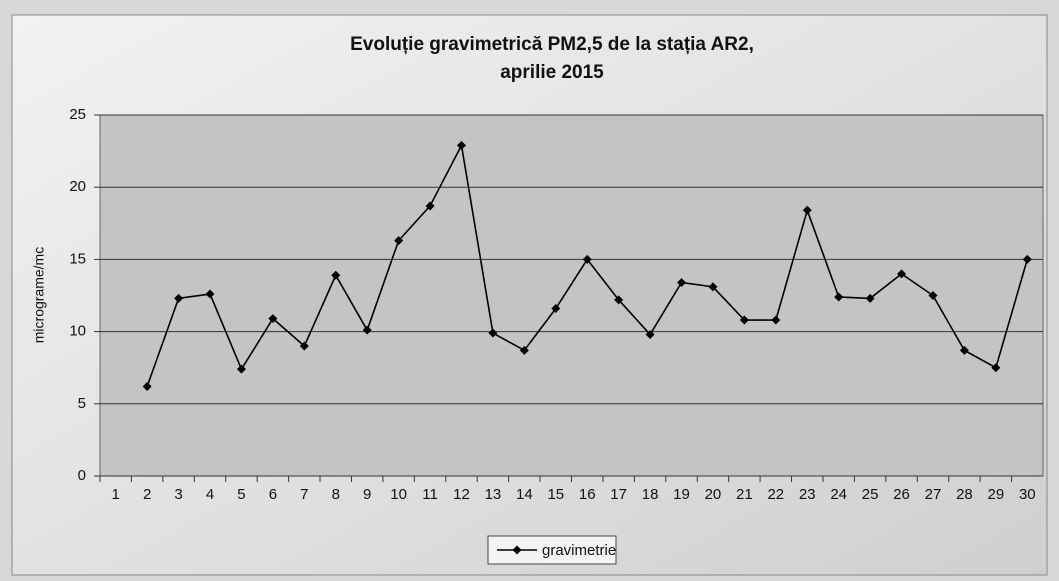  What do you see at coordinates (744, 494) in the screenshot?
I see `x-tick-label: 21` at bounding box center [744, 494].